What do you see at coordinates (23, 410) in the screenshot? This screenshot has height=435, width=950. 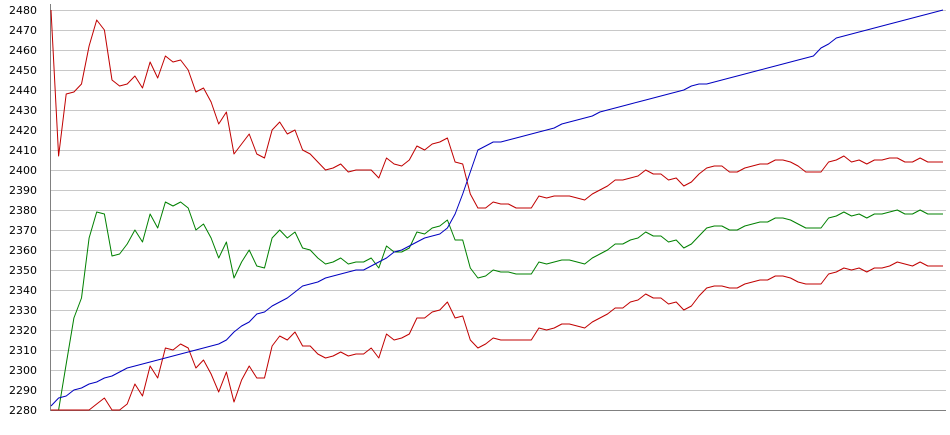 I see `y-tick-label: 2280` at bounding box center [23, 410].